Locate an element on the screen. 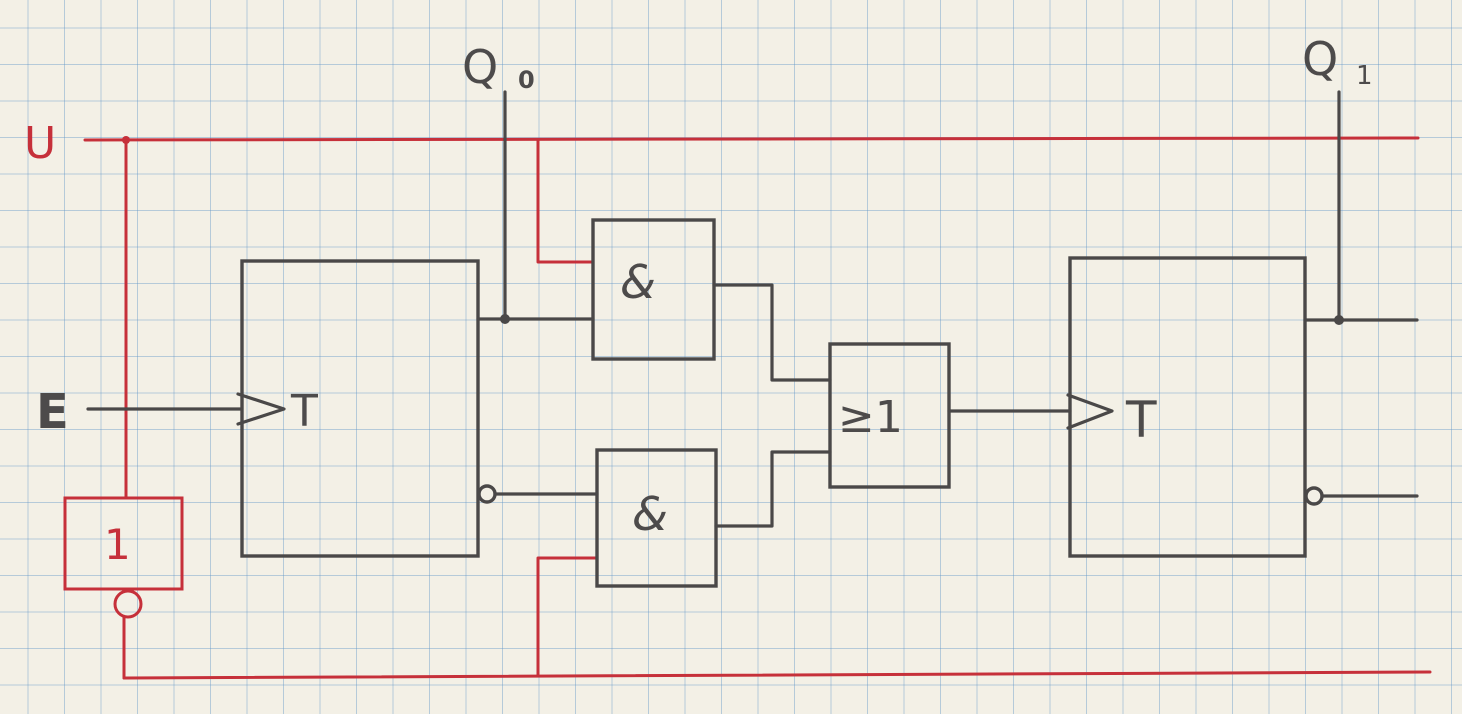  and-gate-lower: & is located at coordinates (656, 518).